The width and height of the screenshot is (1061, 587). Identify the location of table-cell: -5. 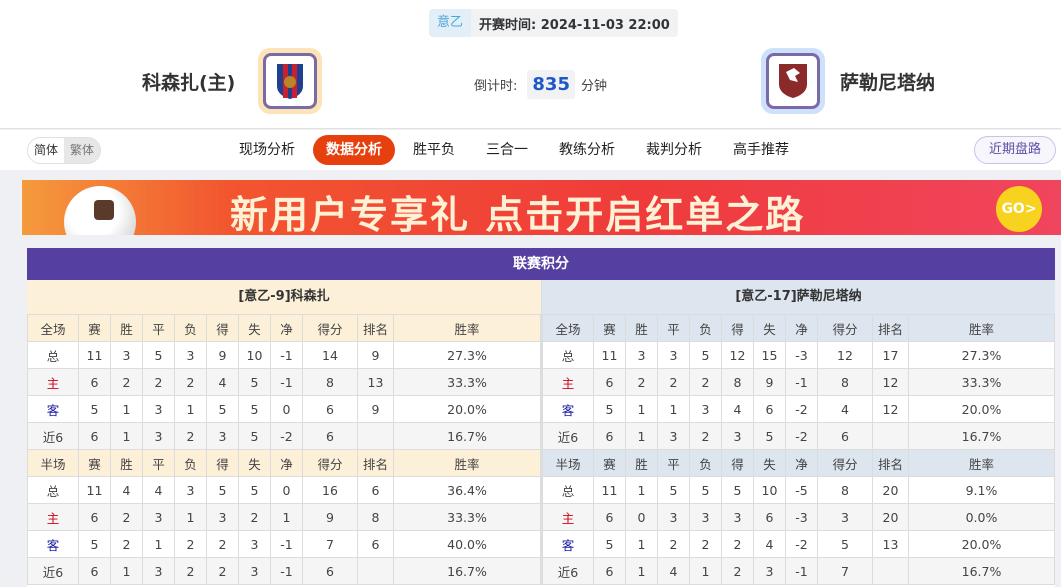
(801, 490).